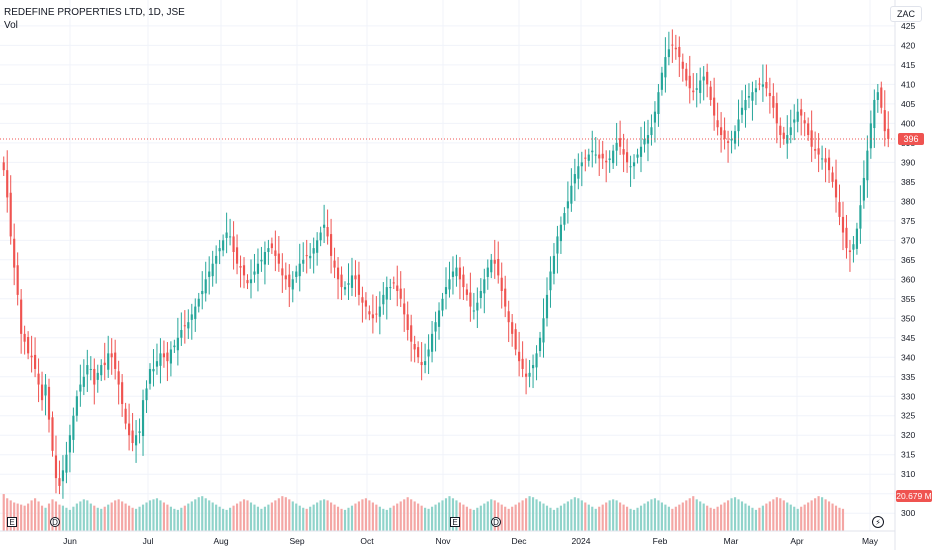 The height and width of the screenshot is (550, 932). Describe the element at coordinates (870, 541) in the screenshot. I see `x-tick-label: May` at that location.